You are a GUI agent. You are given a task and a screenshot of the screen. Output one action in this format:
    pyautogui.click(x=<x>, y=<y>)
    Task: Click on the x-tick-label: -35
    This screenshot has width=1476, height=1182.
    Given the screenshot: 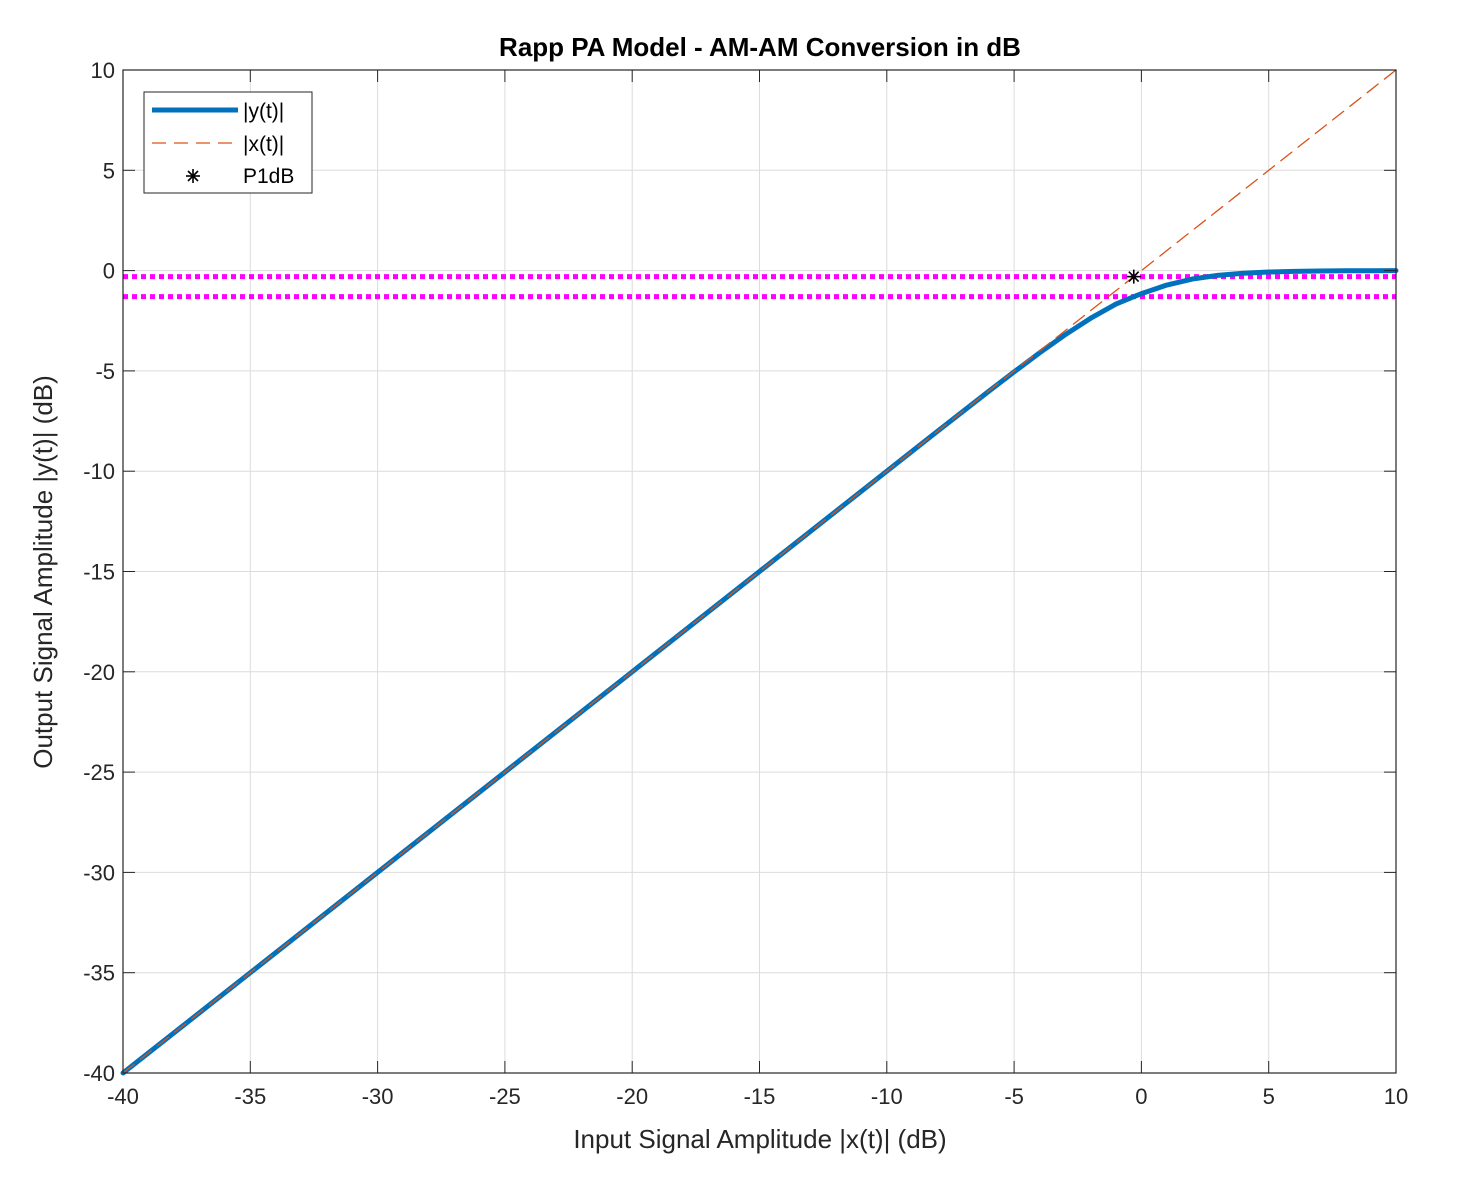 What is the action you would take?
    pyautogui.click(x=250, y=1096)
    